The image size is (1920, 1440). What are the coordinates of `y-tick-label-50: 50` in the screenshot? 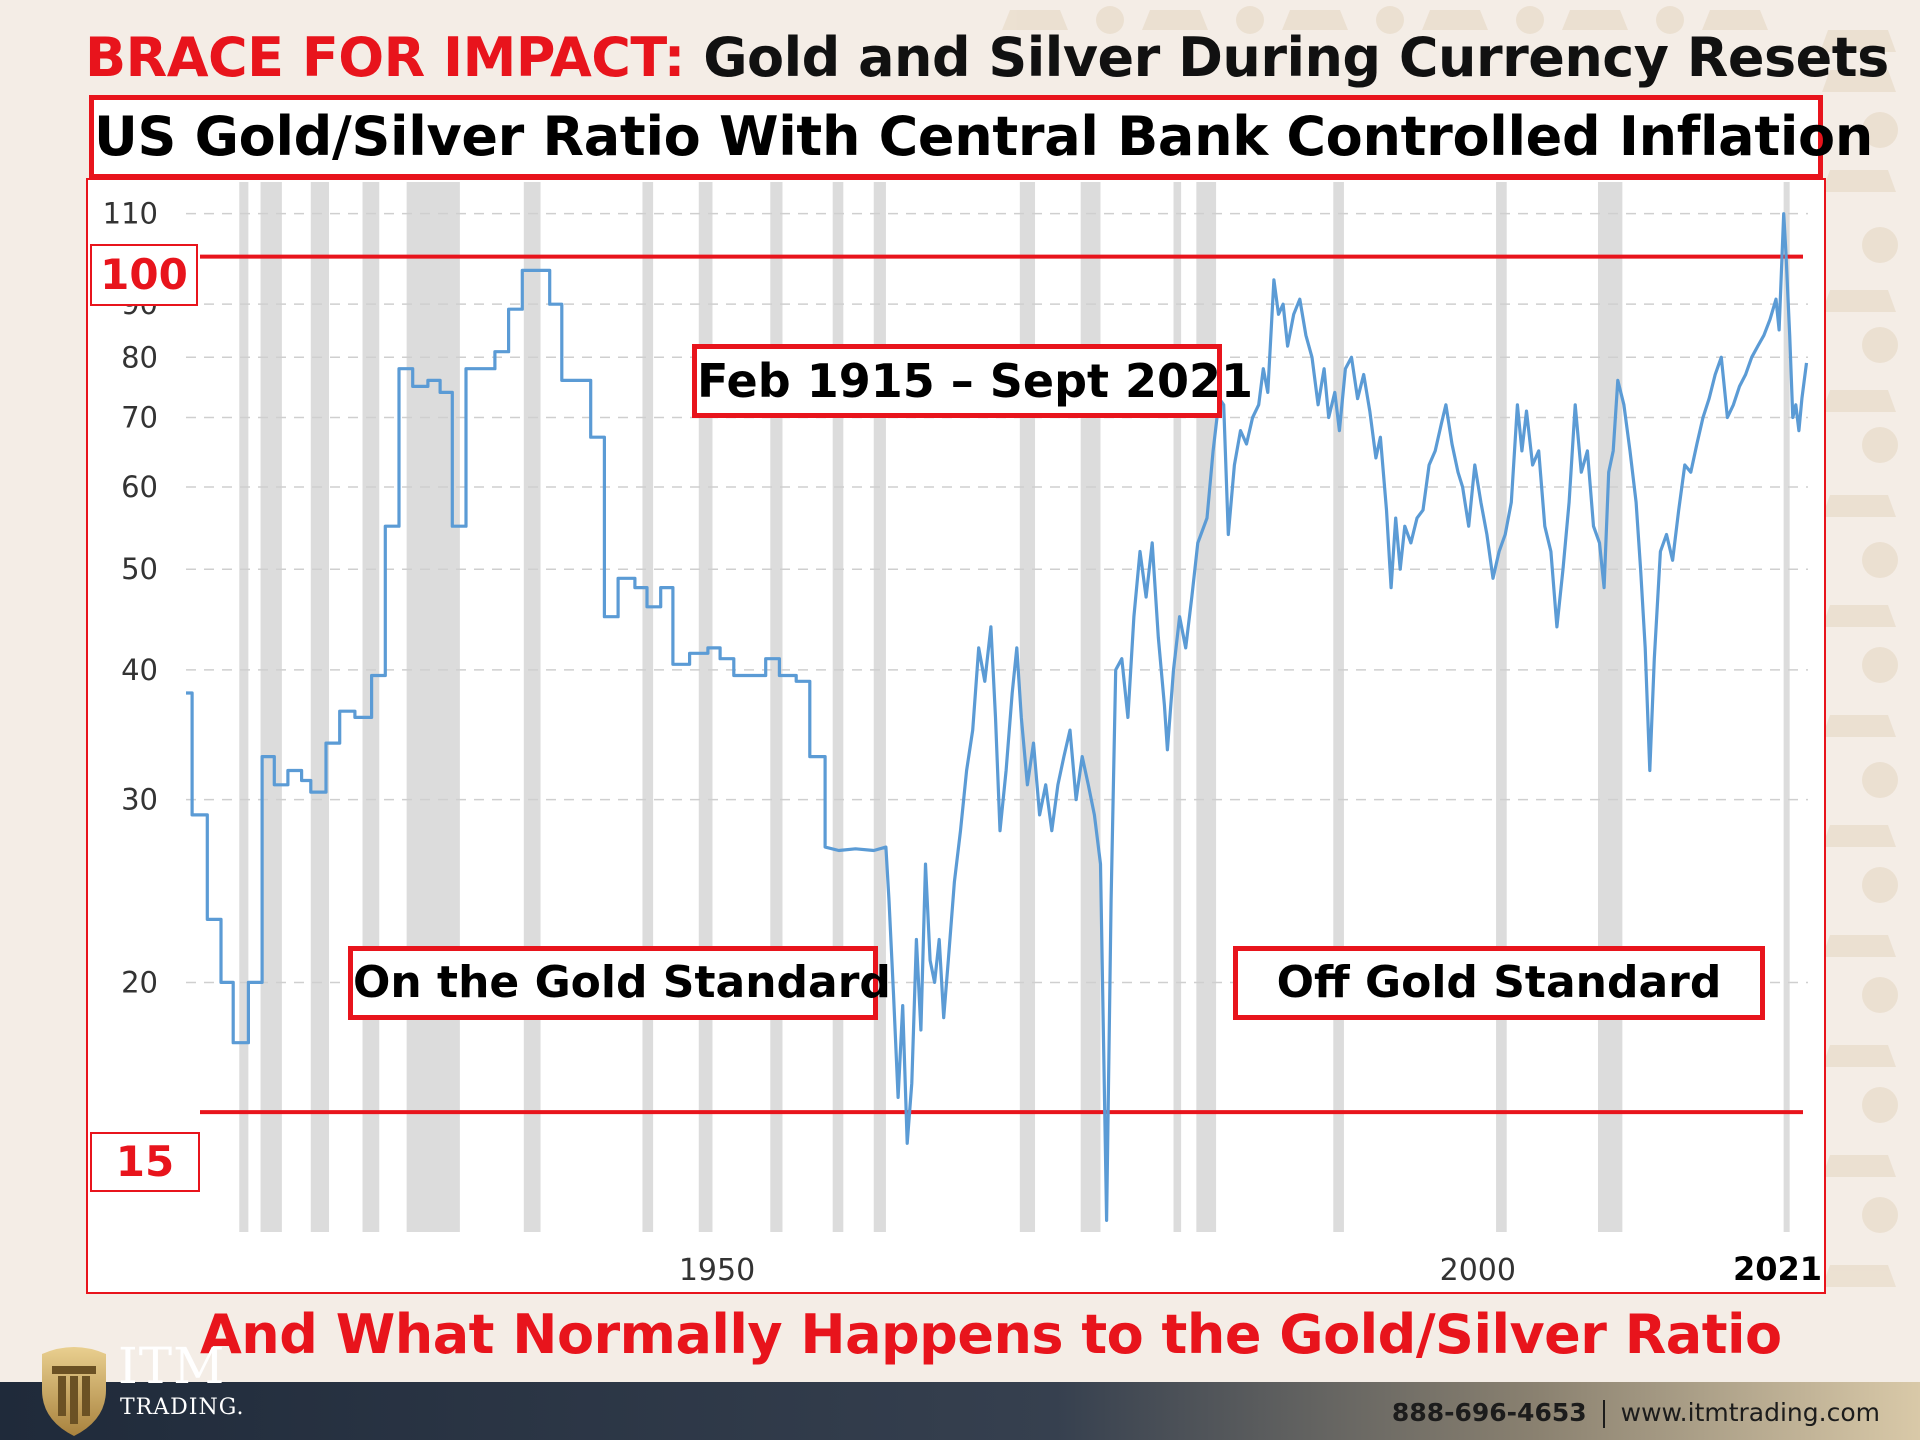 It's located at (139, 569).